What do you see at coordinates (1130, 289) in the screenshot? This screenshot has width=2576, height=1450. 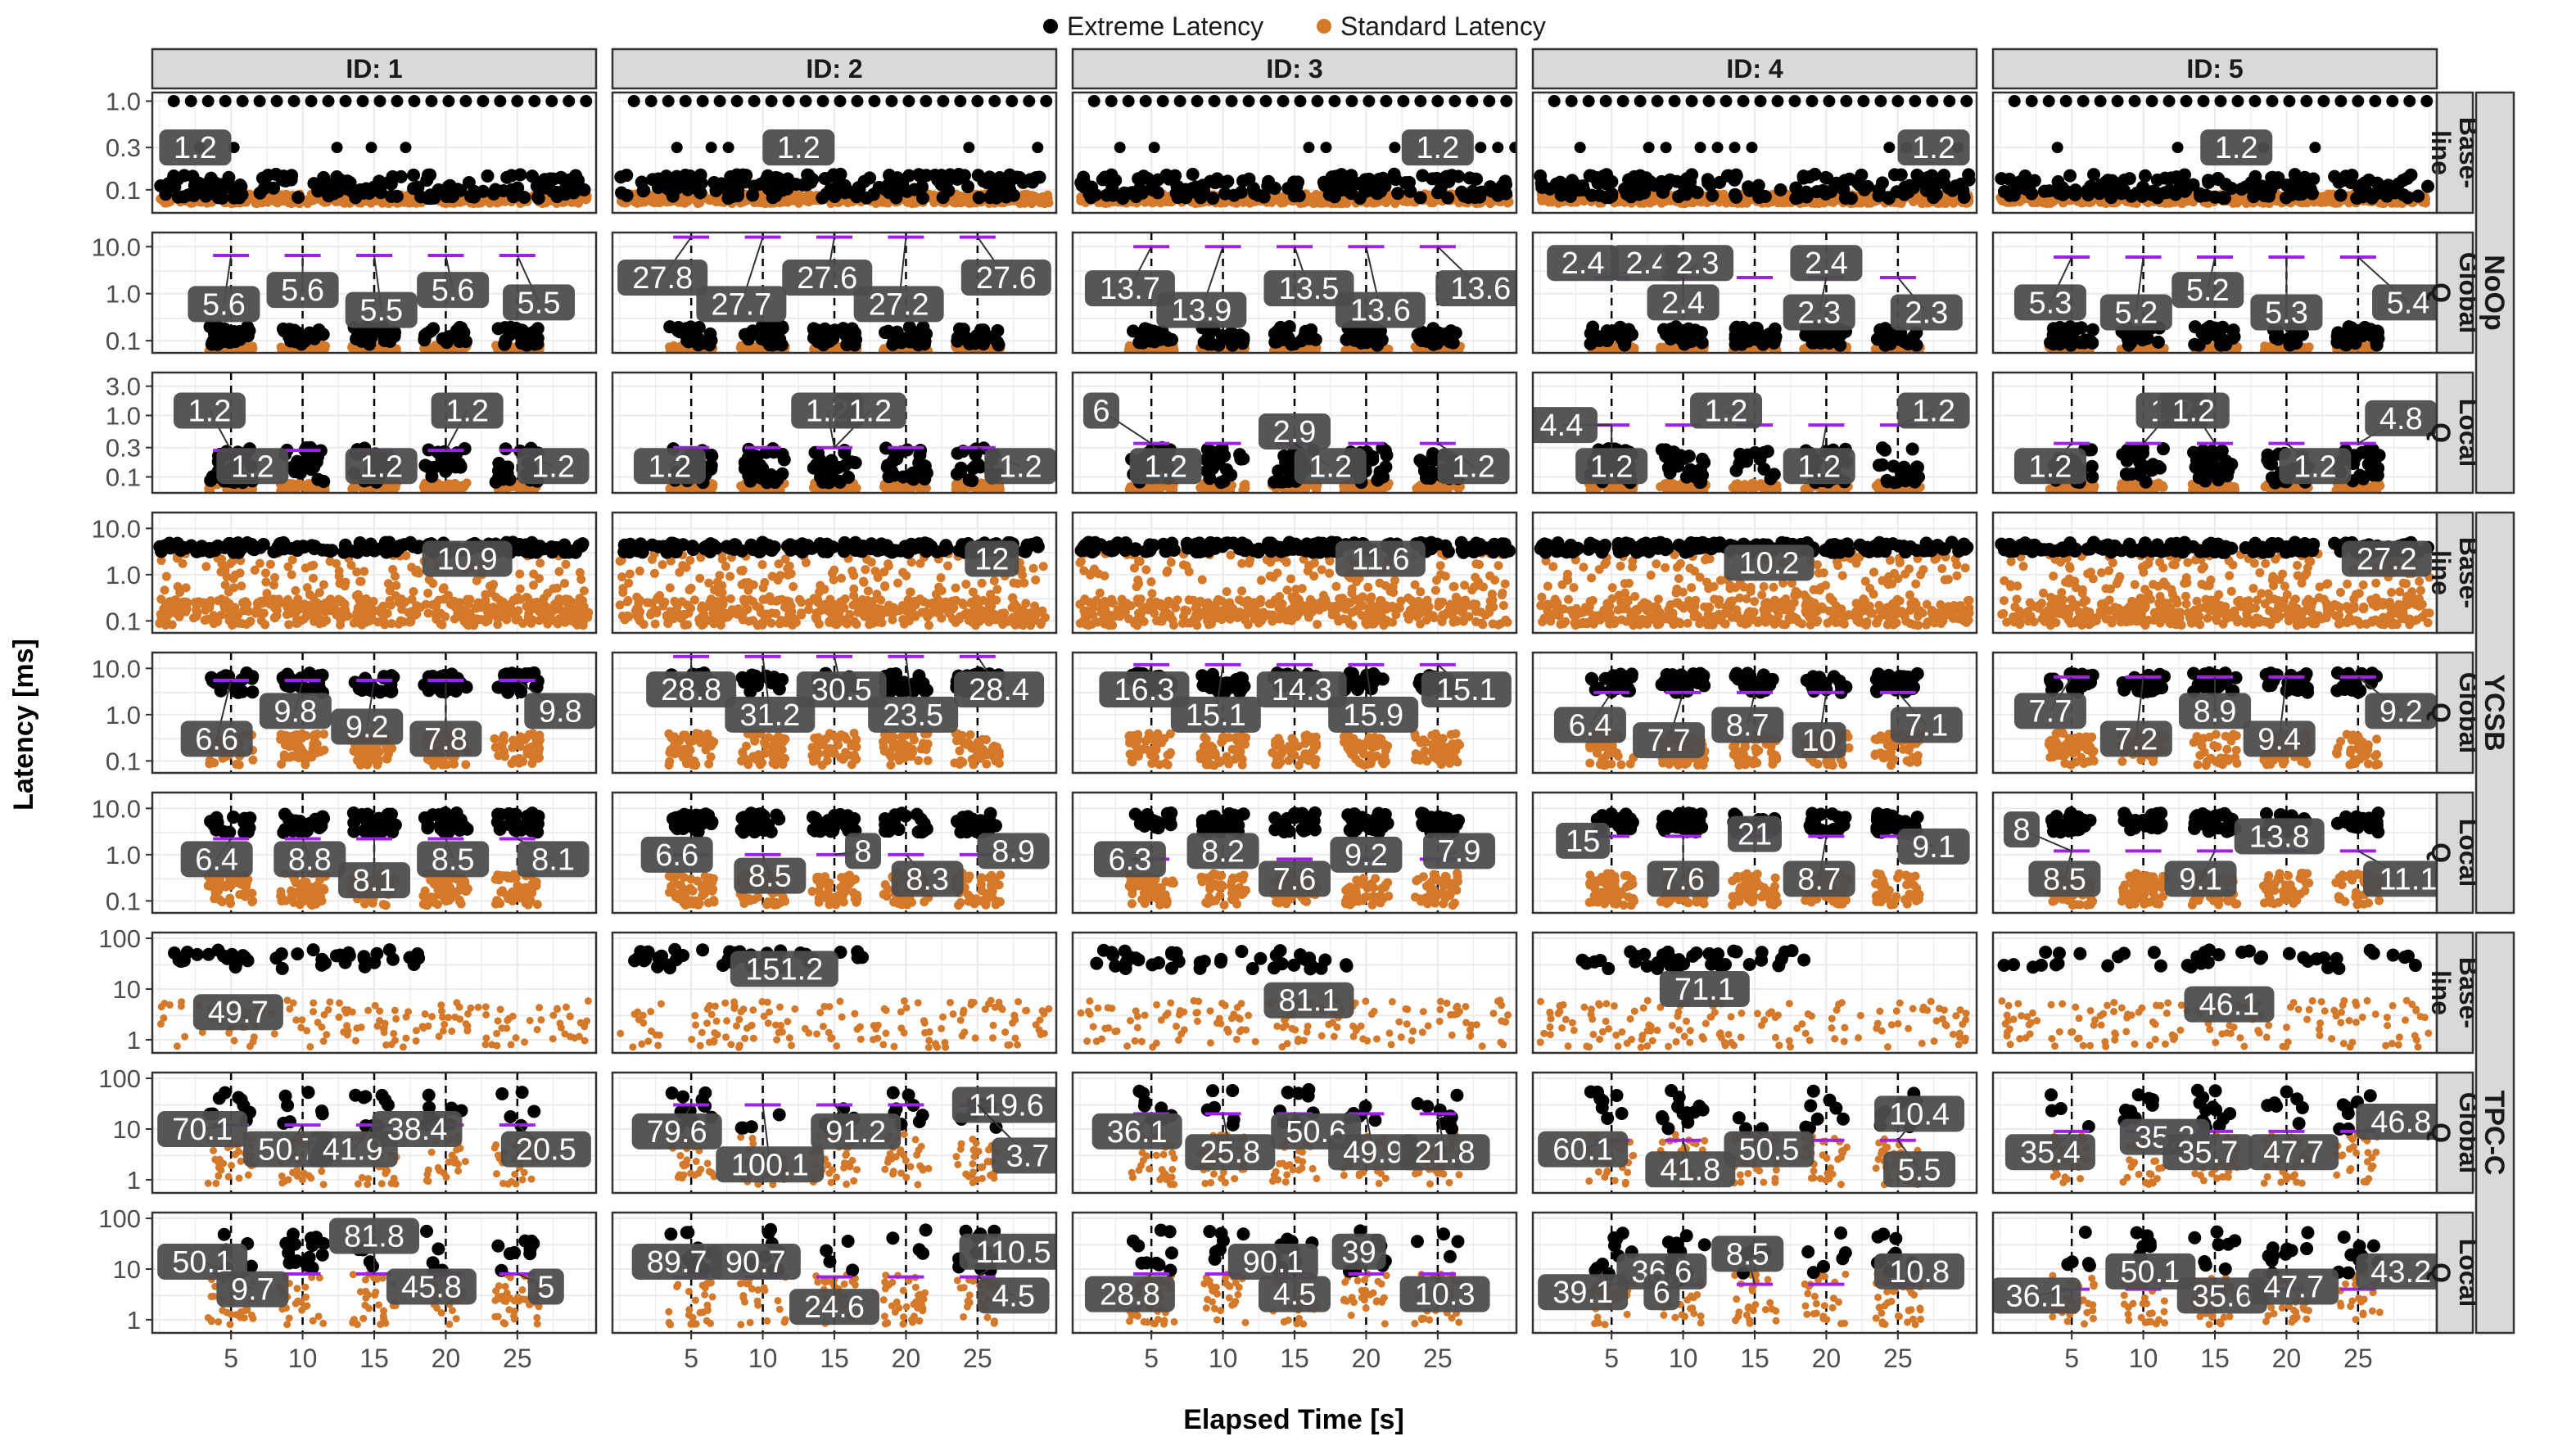 I see `value-label: 13.7` at bounding box center [1130, 289].